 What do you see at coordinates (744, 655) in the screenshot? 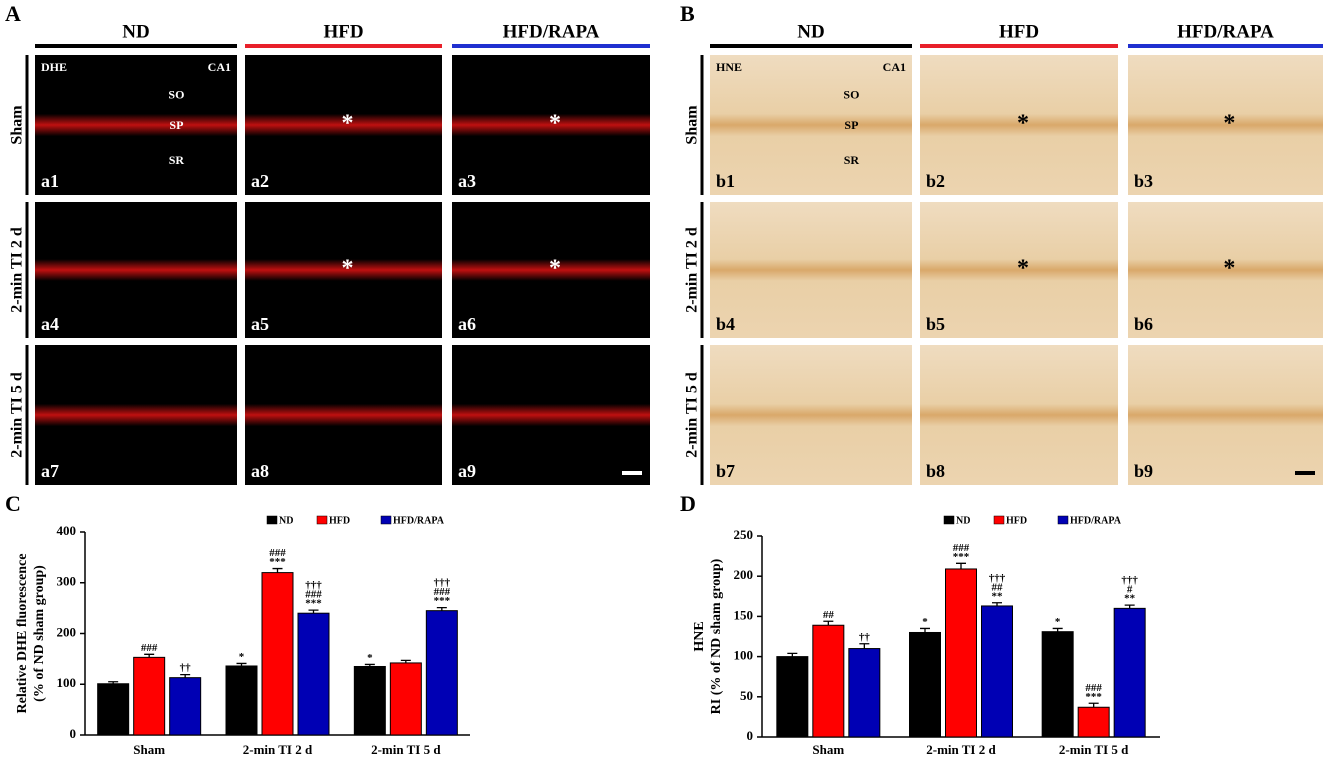
I see `y-tick-label: 100` at bounding box center [744, 655].